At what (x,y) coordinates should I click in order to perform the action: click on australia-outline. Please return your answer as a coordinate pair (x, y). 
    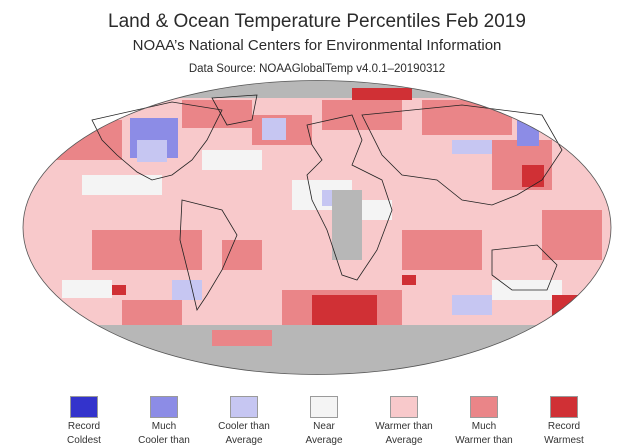
    Looking at the image, I should click on (524, 267).